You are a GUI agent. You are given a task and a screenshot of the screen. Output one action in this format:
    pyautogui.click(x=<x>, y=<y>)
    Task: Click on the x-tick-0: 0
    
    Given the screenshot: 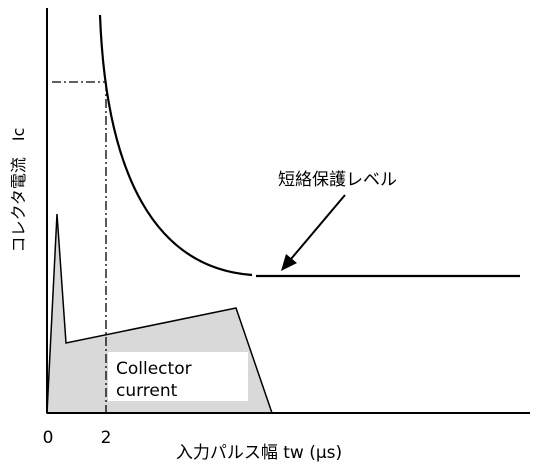 What is the action you would take?
    pyautogui.click(x=48, y=438)
    